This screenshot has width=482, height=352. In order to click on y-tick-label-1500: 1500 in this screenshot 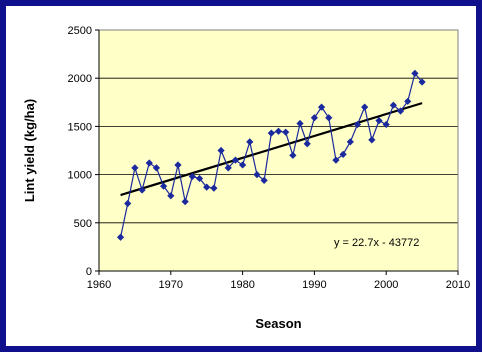, I will do `click(80, 127)`.